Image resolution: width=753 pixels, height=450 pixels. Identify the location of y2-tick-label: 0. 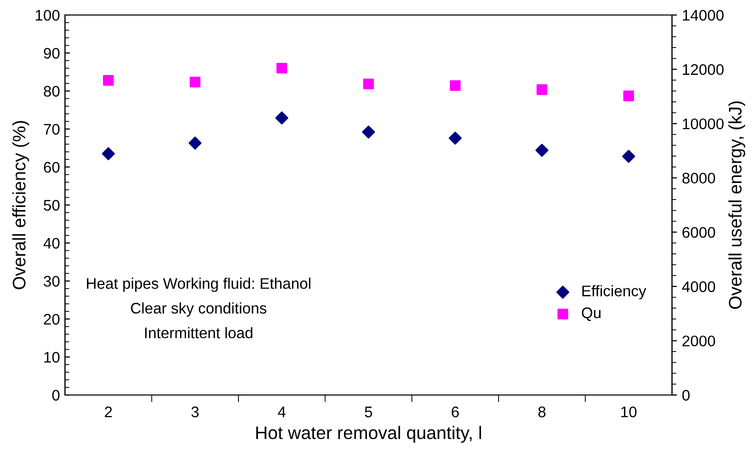
(686, 395).